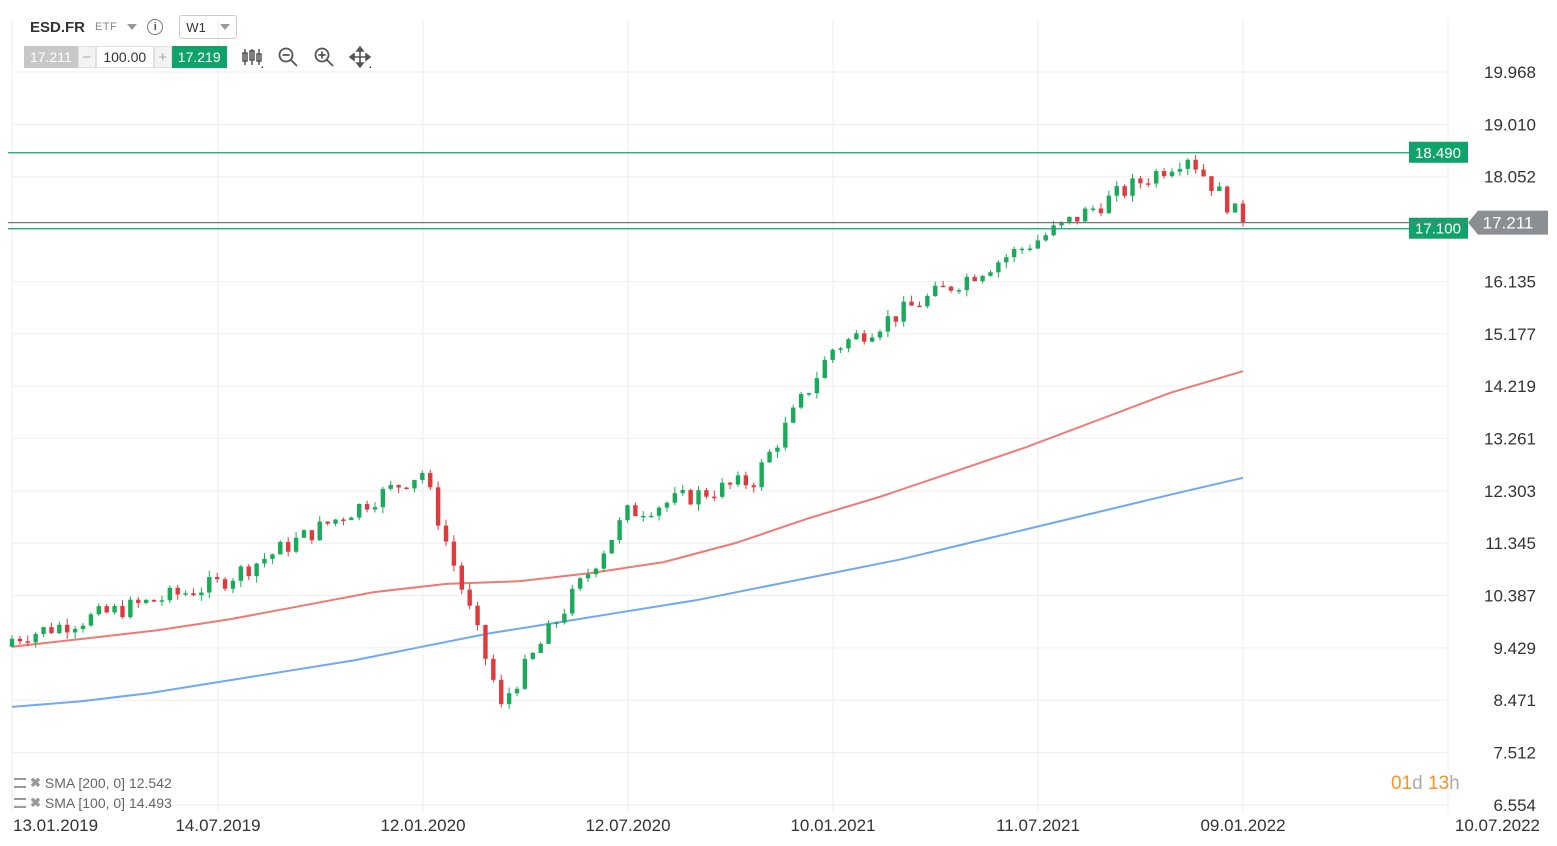 Image resolution: width=1557 pixels, height=846 pixels. Describe the element at coordinates (208, 27) in the screenshot. I see `timeframe-select: W1` at that location.